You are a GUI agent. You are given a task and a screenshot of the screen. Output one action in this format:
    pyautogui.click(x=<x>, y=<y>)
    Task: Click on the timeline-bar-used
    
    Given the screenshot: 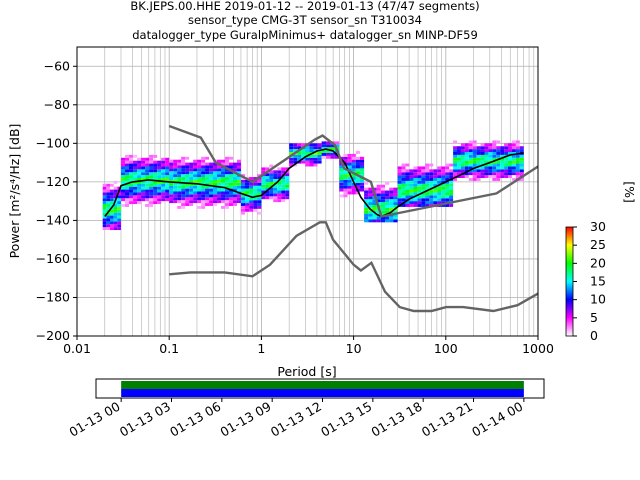 What is the action you would take?
    pyautogui.click(x=322, y=385)
    